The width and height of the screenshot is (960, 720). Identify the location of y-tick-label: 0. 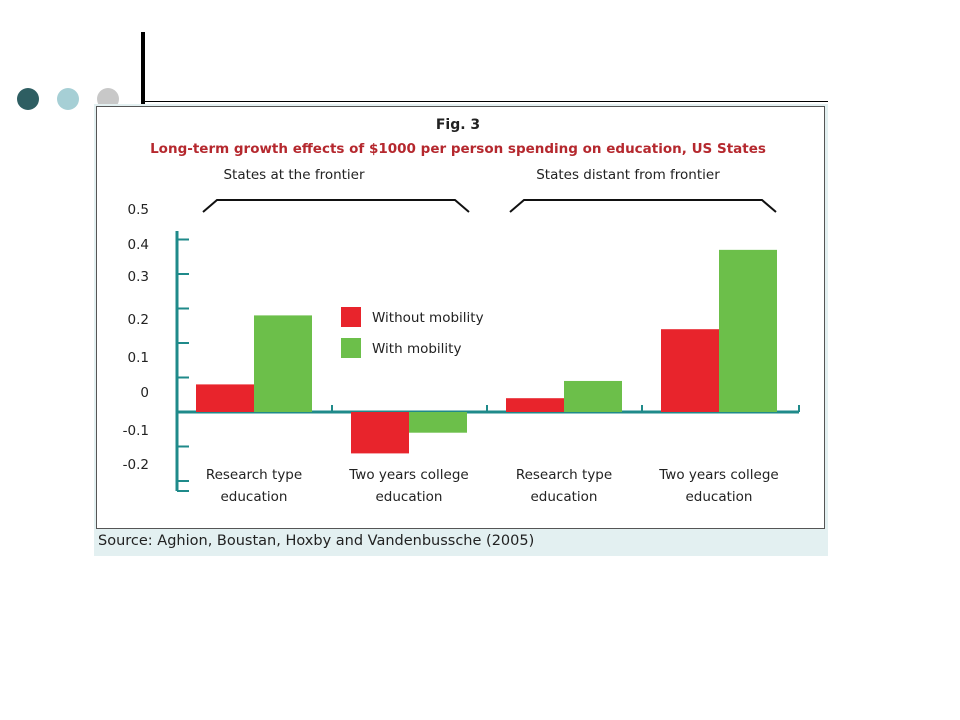
(144, 393).